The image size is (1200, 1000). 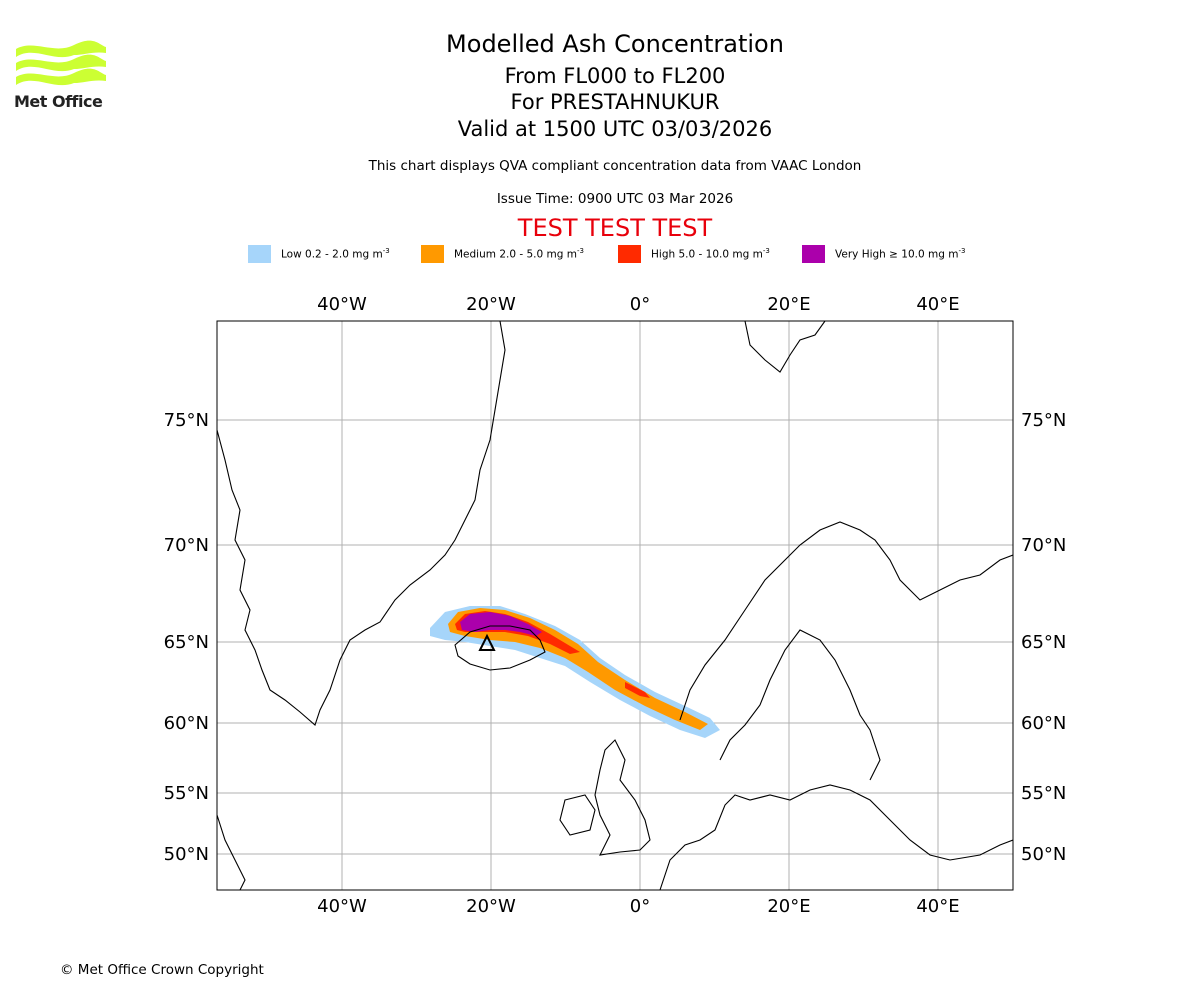 What do you see at coordinates (231, 852) in the screenshot?
I see `coast-north-america` at bounding box center [231, 852].